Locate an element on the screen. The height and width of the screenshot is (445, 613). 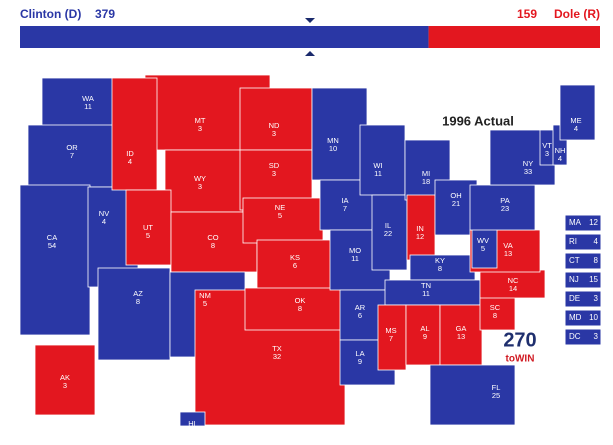
state-abbr: MD is located at coordinates (575, 317).